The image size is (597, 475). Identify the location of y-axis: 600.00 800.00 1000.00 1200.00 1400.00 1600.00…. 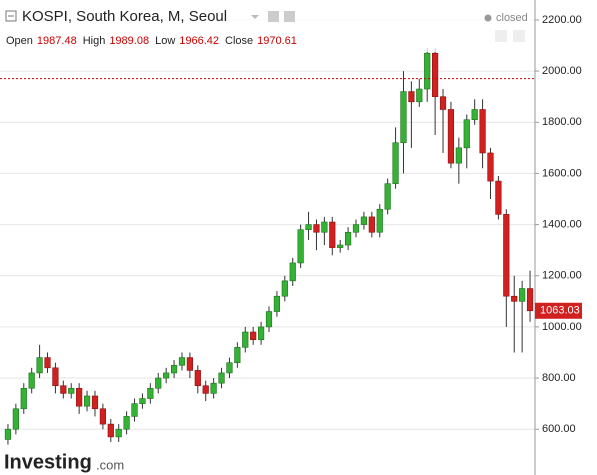
(558, 224).